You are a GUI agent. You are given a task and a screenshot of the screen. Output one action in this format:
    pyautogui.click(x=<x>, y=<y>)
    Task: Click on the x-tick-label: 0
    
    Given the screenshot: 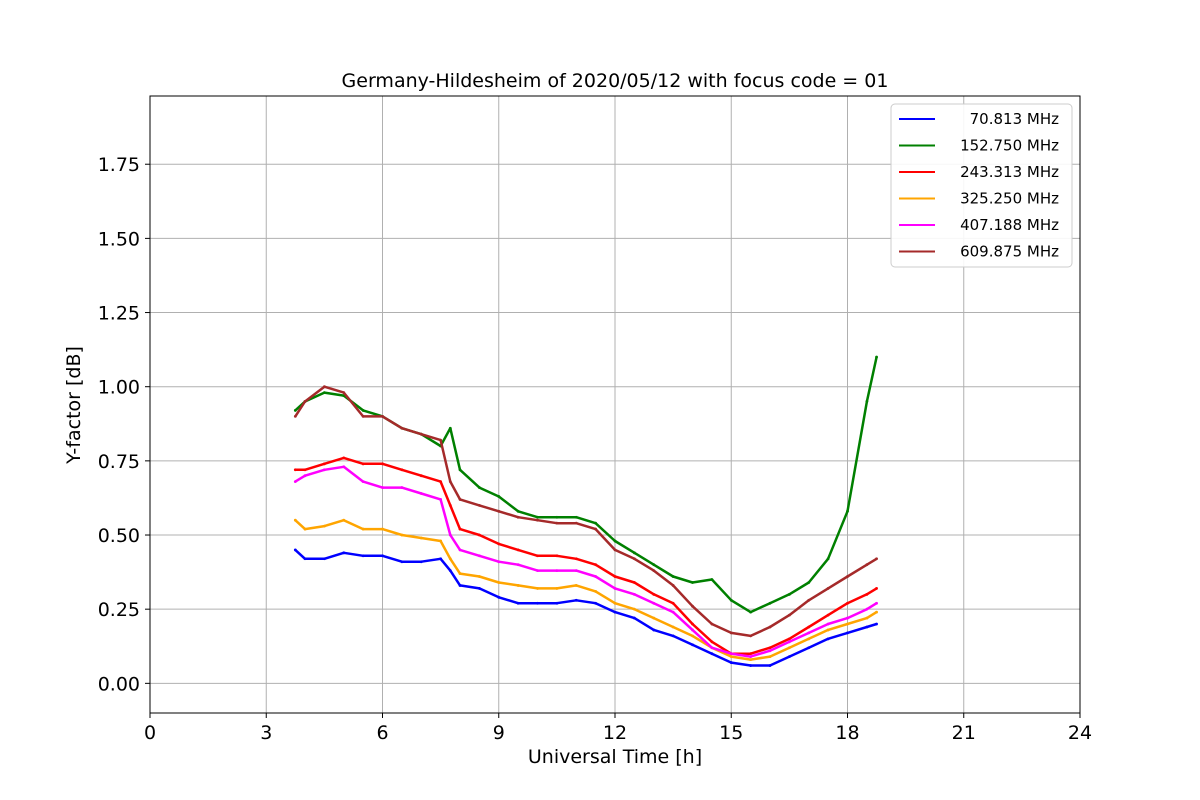 What is the action you would take?
    pyautogui.click(x=150, y=733)
    